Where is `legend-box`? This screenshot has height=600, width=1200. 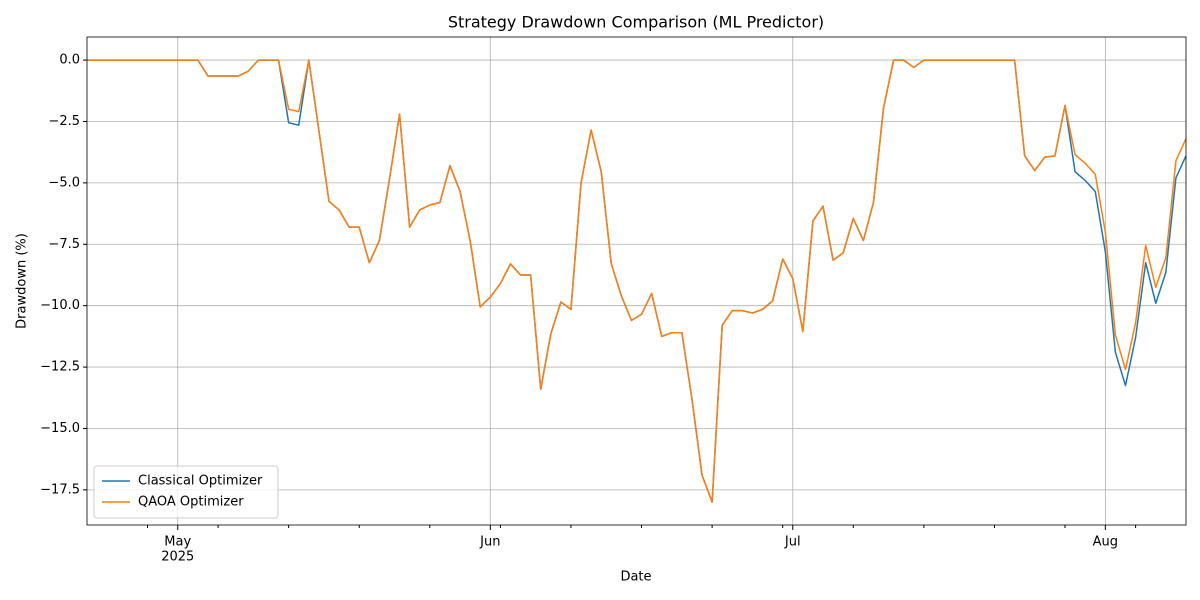 legend-box is located at coordinates (186, 492).